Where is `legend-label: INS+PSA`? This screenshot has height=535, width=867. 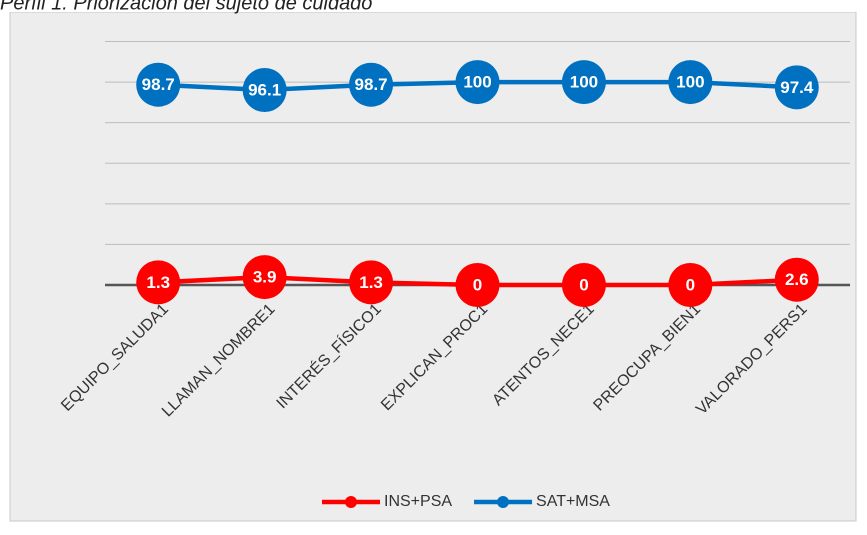
legend-label: INS+PSA is located at coordinates (418, 501).